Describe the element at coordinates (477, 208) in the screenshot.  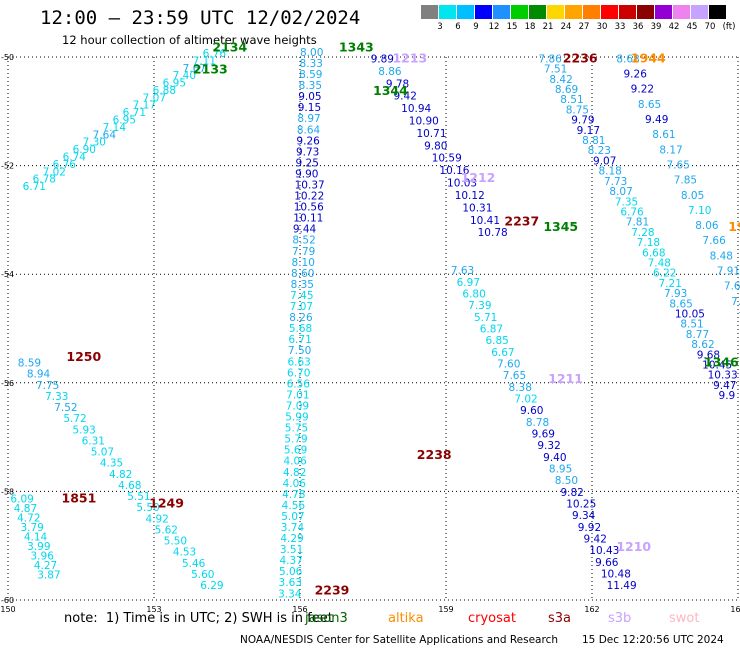
I see `track-c-value: 10.31` at that location.